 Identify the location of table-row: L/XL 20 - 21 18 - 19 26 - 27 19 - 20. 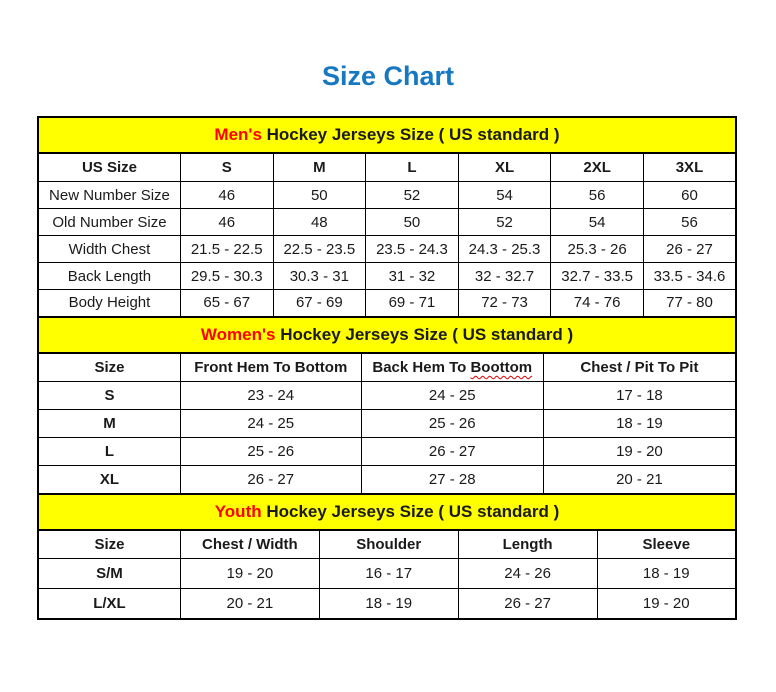
(387, 604).